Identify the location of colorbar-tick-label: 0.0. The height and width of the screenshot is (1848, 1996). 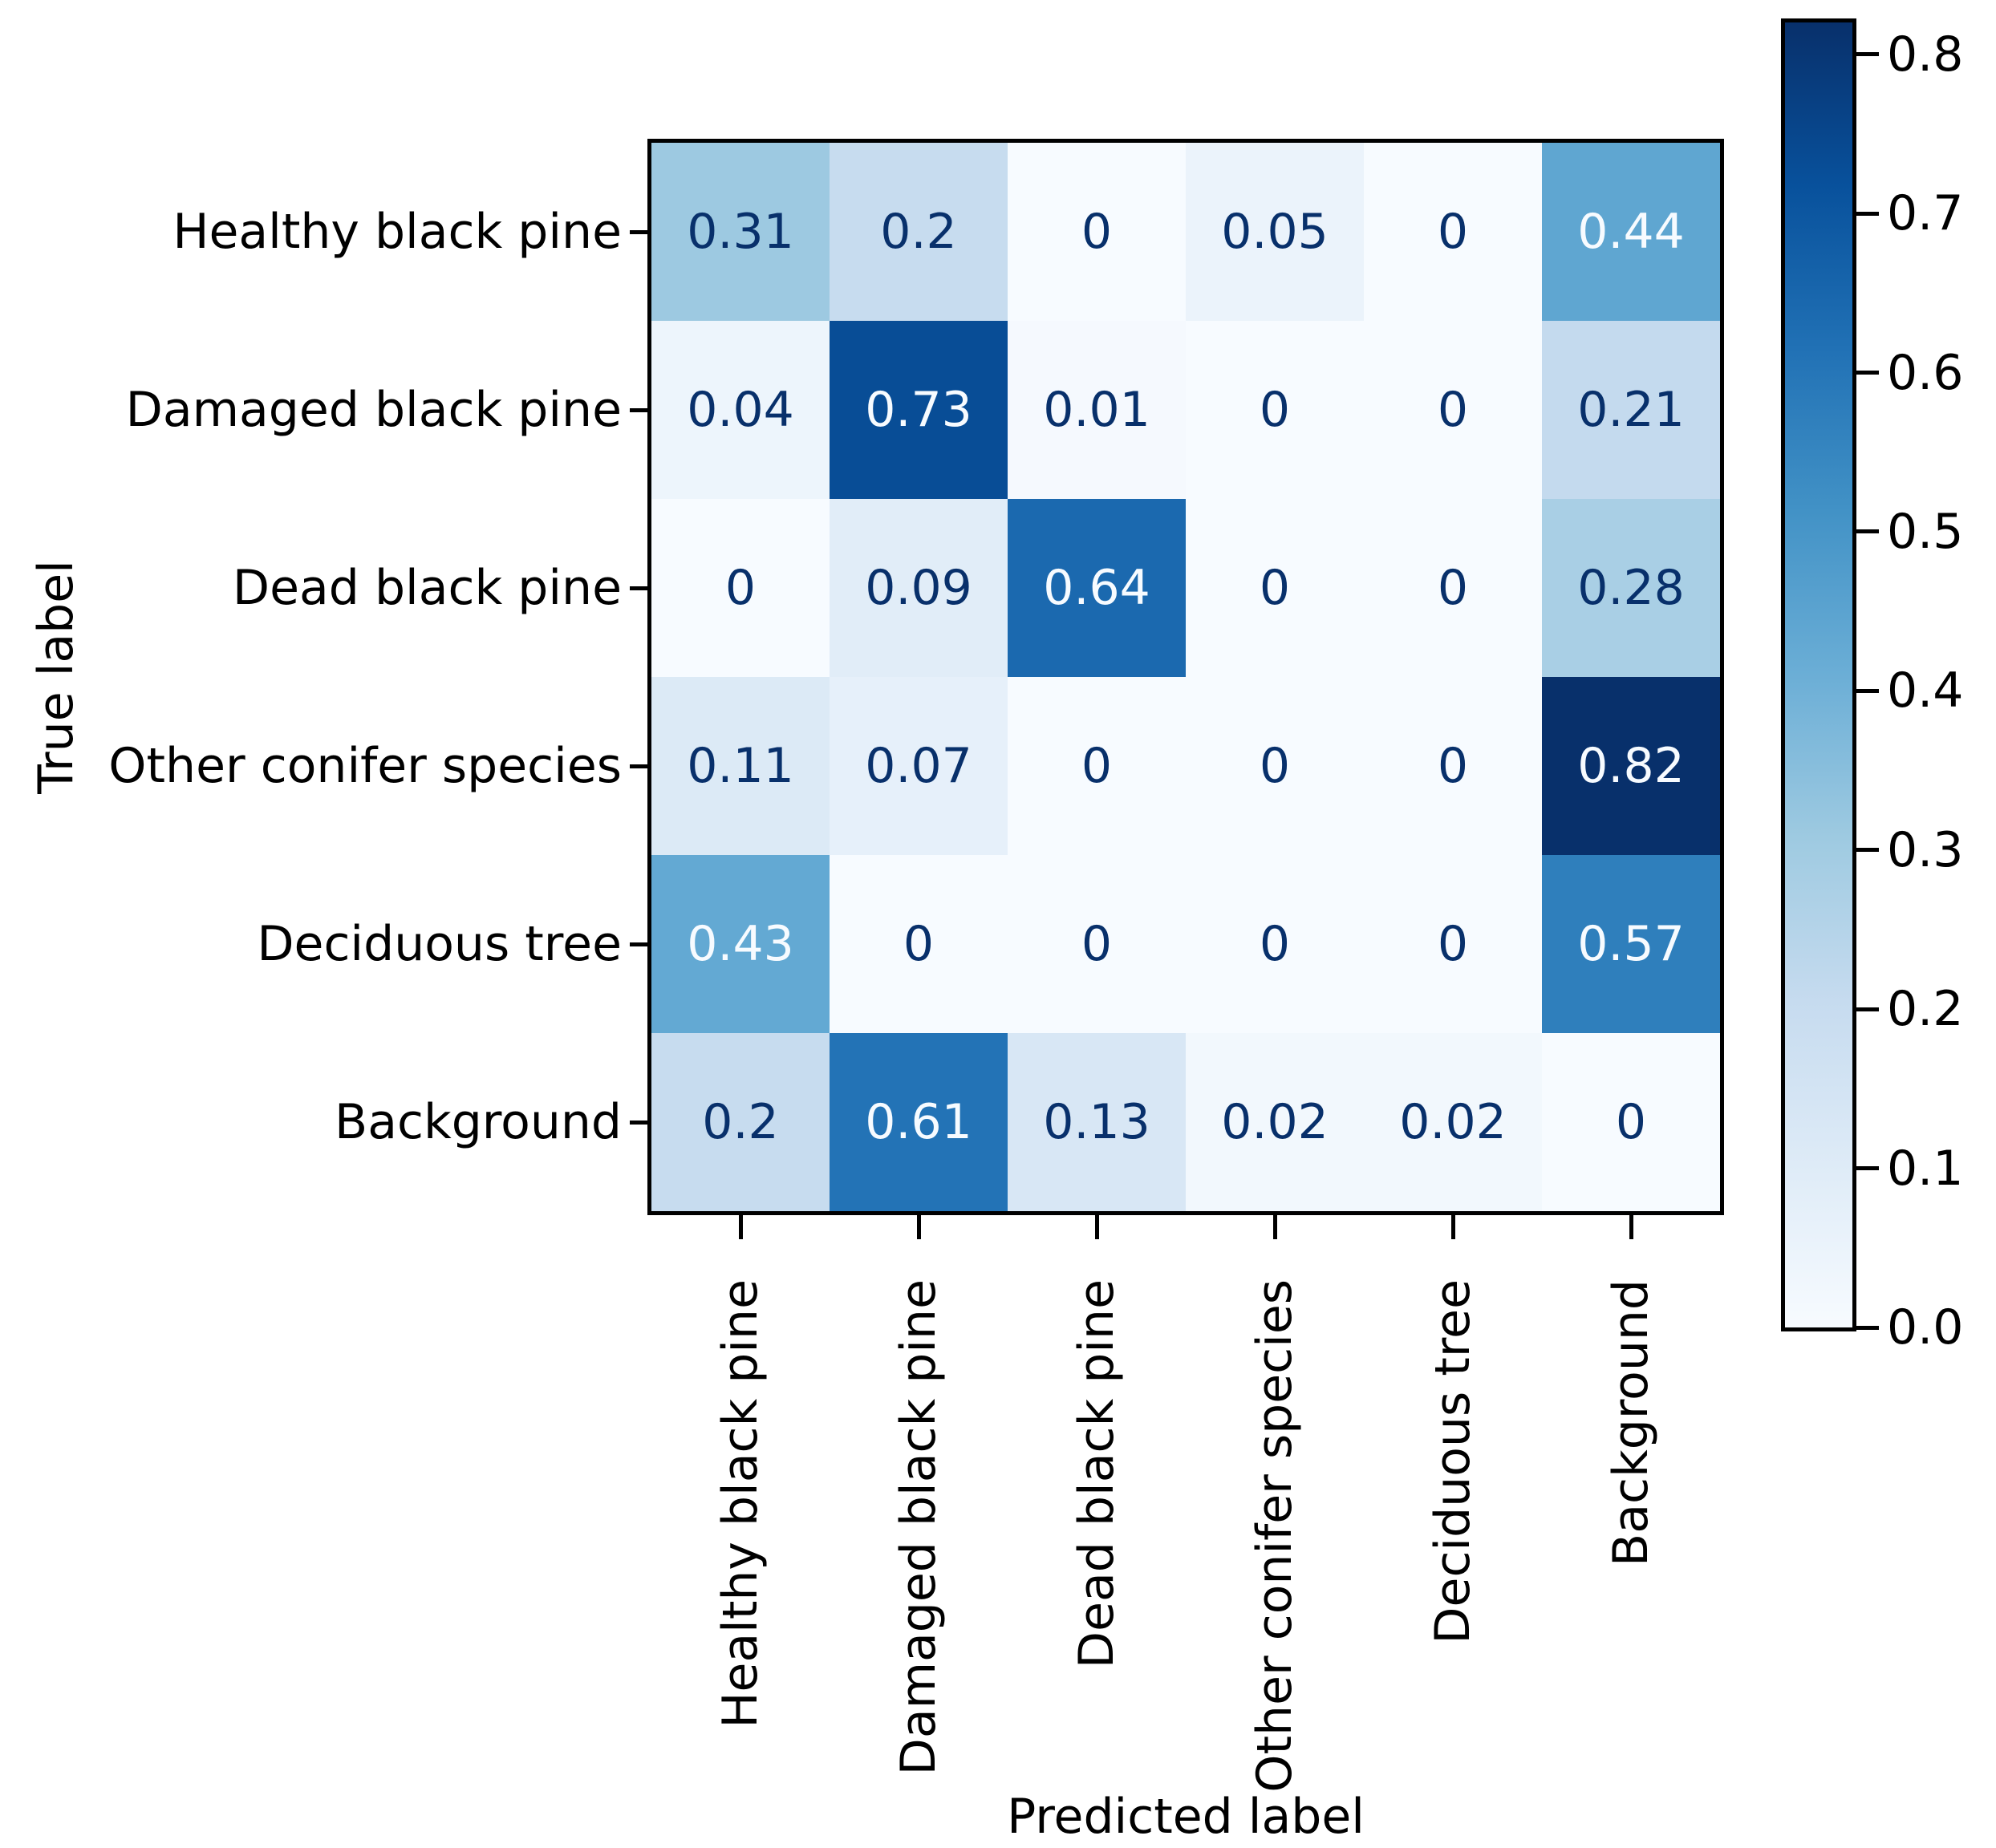
(1925, 1327).